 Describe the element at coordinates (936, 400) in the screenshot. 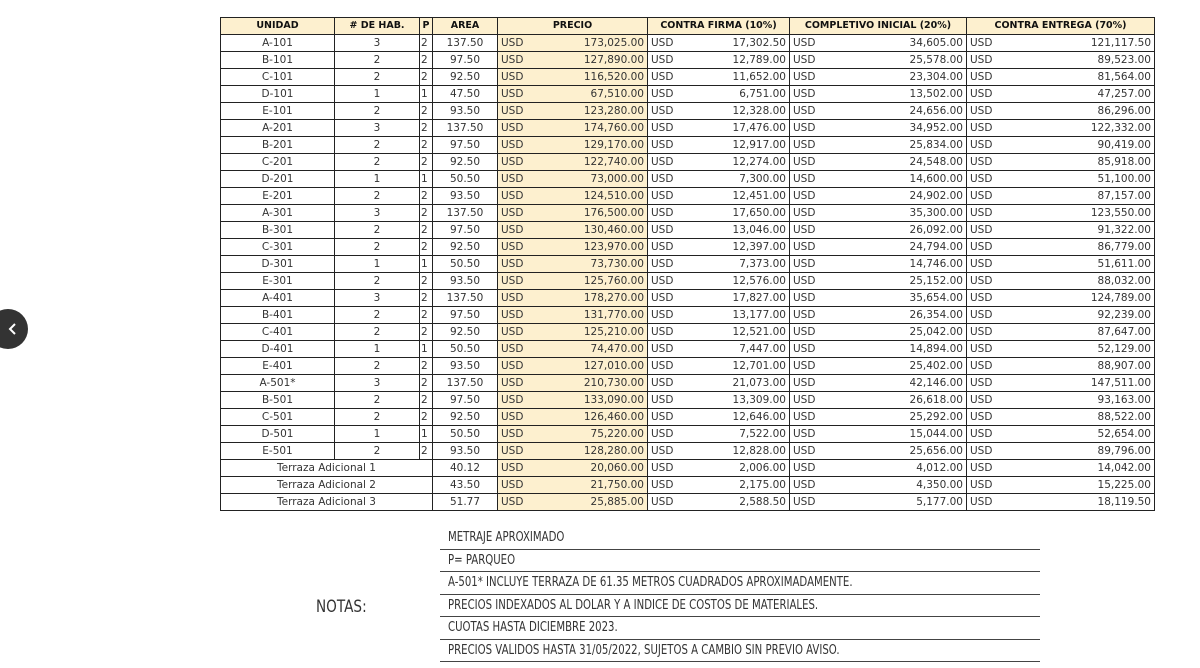

I see `amount: 26,618.00` at that location.